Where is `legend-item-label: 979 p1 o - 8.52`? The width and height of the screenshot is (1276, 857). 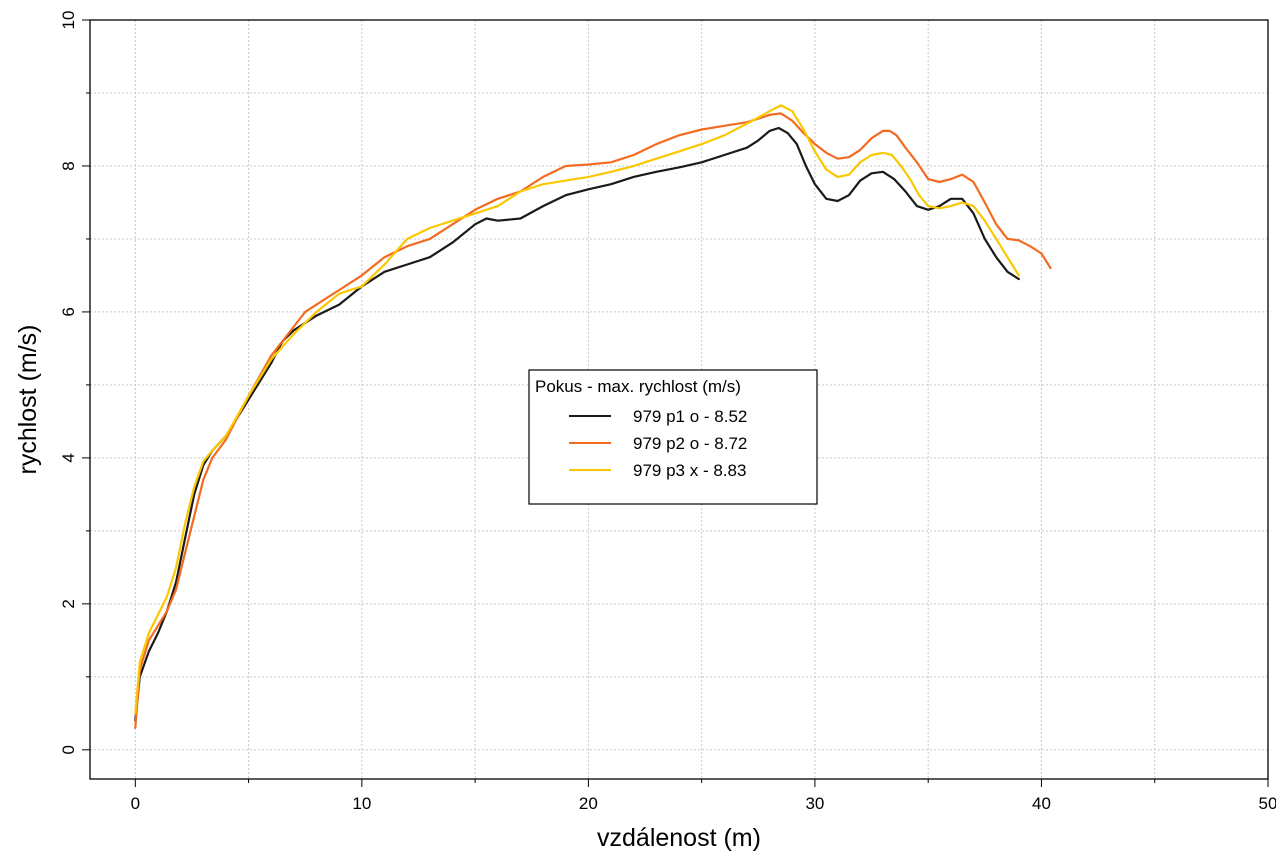
legend-item-label: 979 p1 o - 8.52 is located at coordinates (690, 416).